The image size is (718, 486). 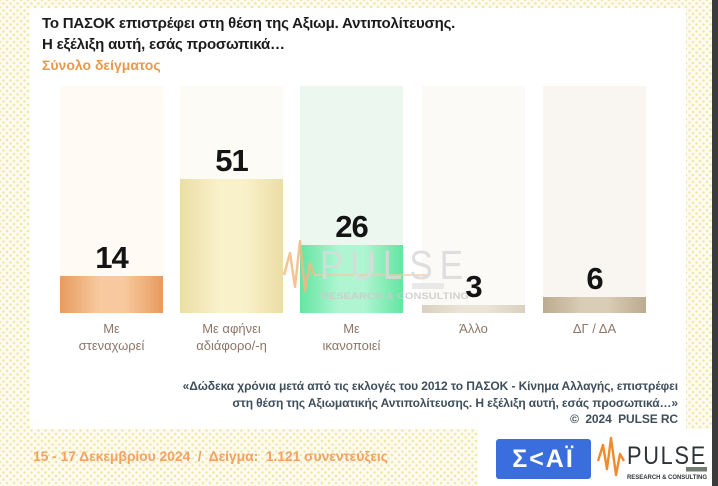 What do you see at coordinates (231, 160) in the screenshot?
I see `value-label: 51` at bounding box center [231, 160].